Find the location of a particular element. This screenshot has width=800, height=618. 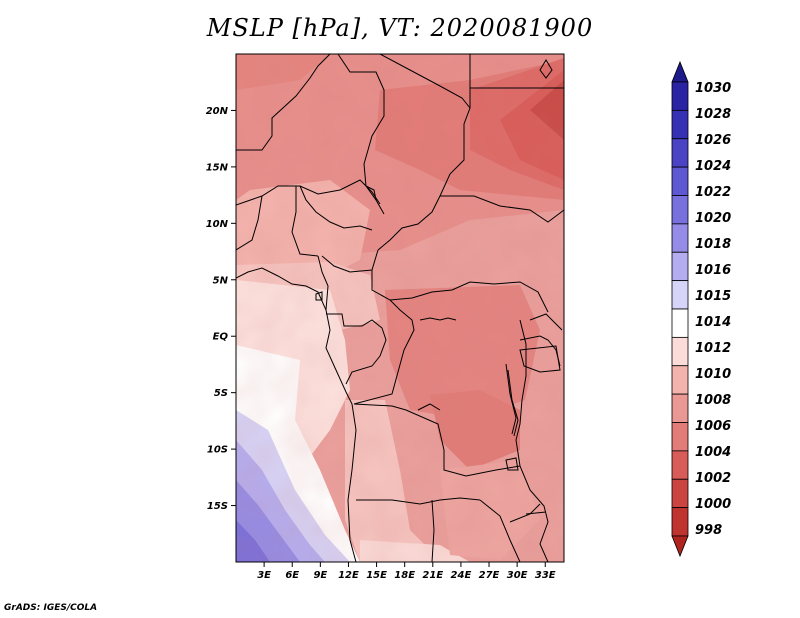

colorbar-label: 1030 is located at coordinates (713, 88).